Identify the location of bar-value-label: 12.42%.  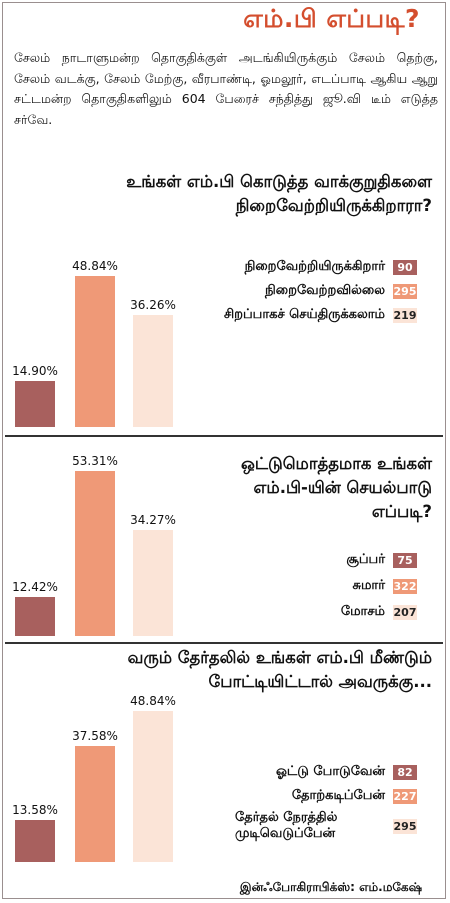
(35, 587).